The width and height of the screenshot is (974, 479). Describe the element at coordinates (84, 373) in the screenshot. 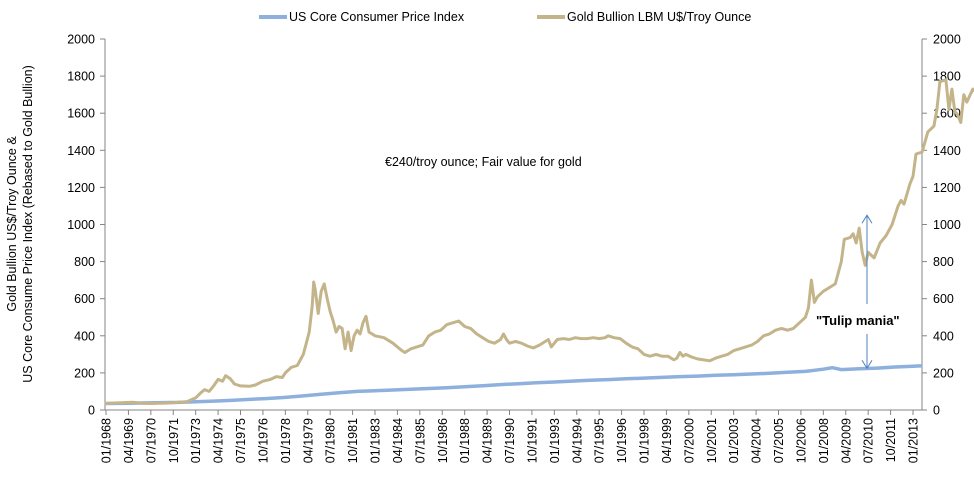

I see `left-y-tick-label: 200` at that location.